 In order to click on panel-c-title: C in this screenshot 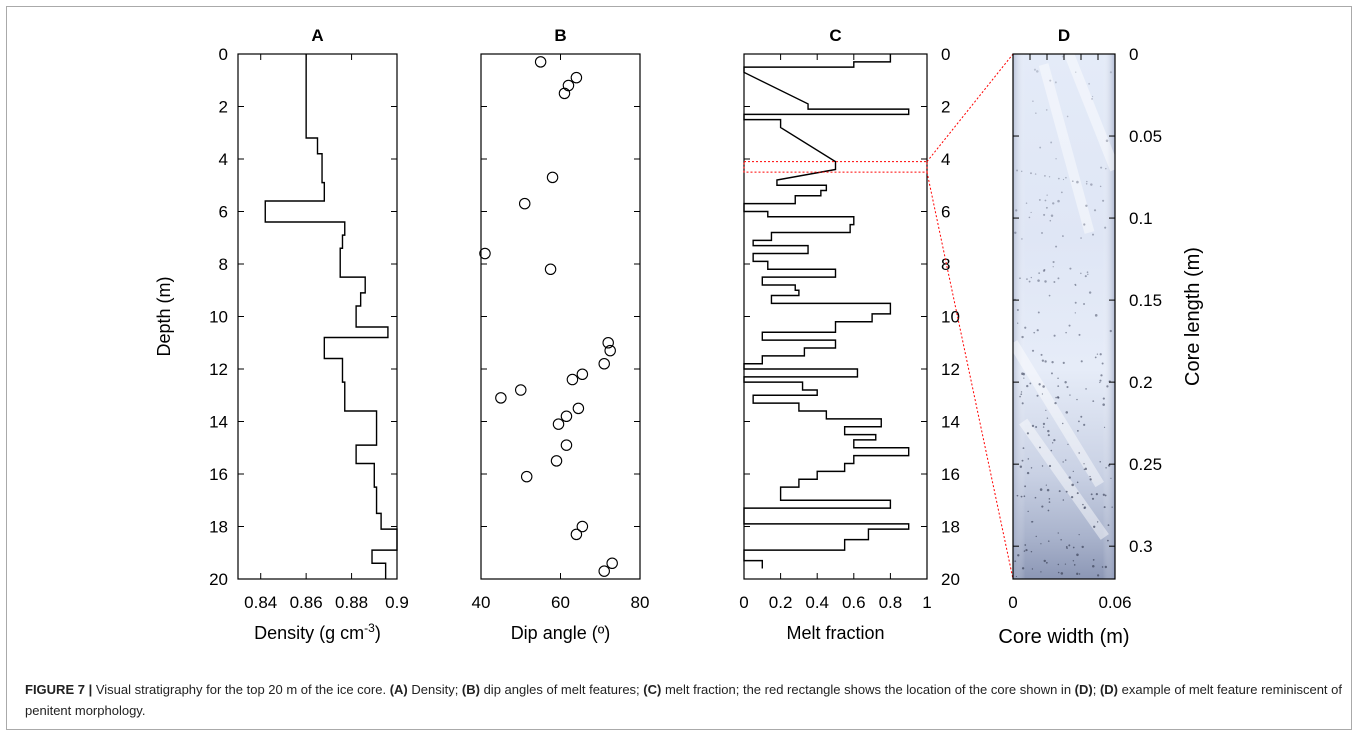, I will do `click(835, 35)`.